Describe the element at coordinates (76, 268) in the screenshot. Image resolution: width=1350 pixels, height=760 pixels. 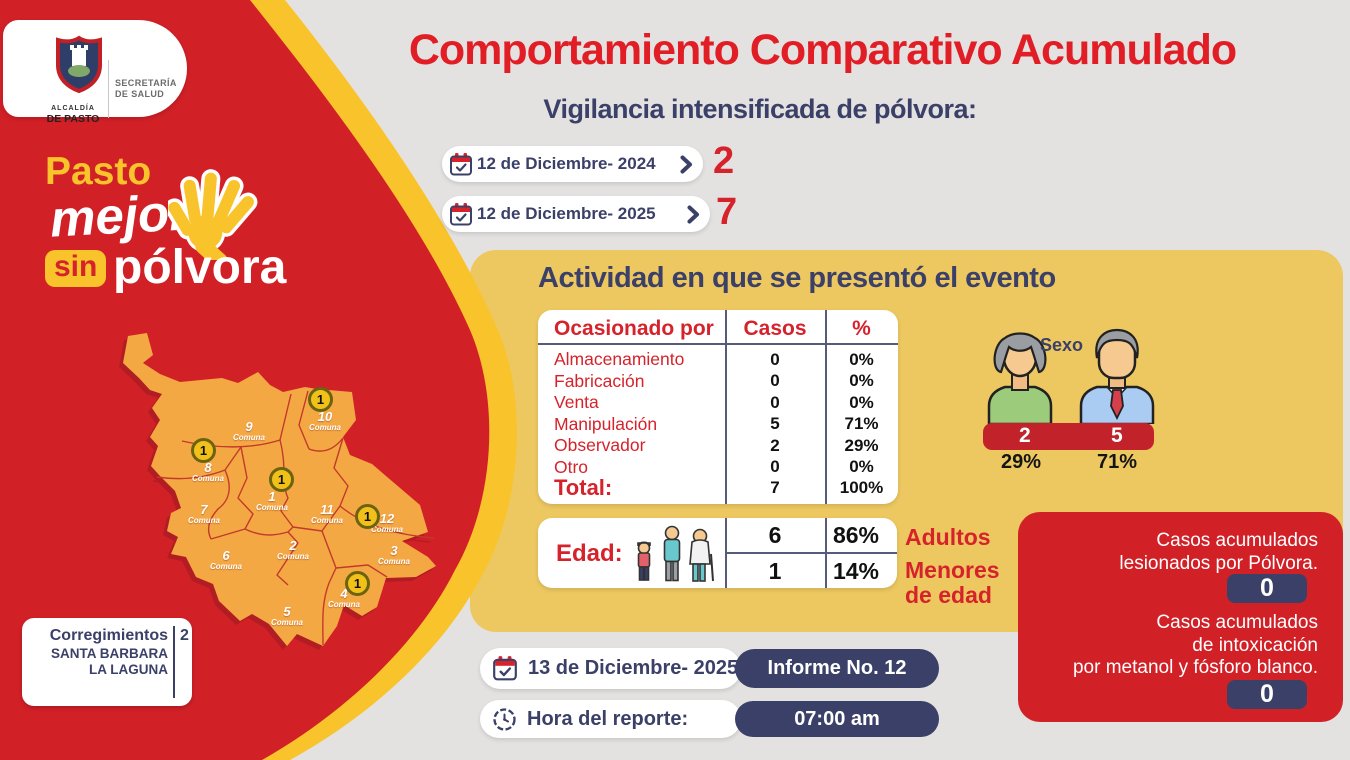
I see `slogan-sin: sin` at that location.